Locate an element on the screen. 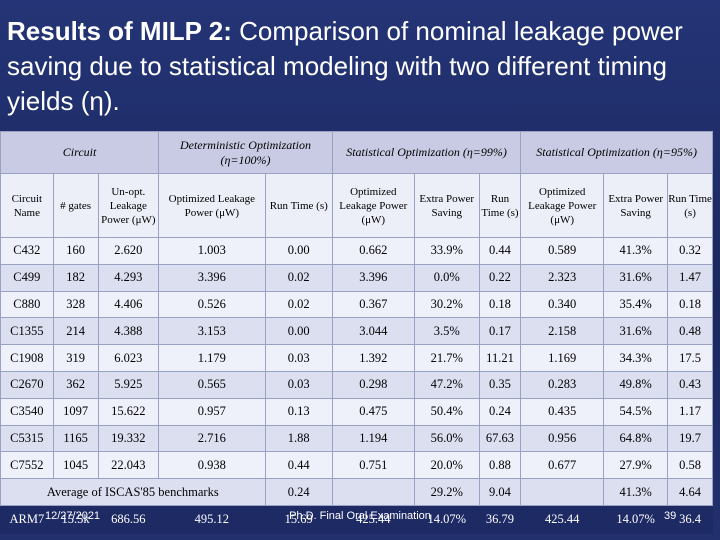 The image size is (720, 540). average-s99-runtime: 9.04 is located at coordinates (500, 492).